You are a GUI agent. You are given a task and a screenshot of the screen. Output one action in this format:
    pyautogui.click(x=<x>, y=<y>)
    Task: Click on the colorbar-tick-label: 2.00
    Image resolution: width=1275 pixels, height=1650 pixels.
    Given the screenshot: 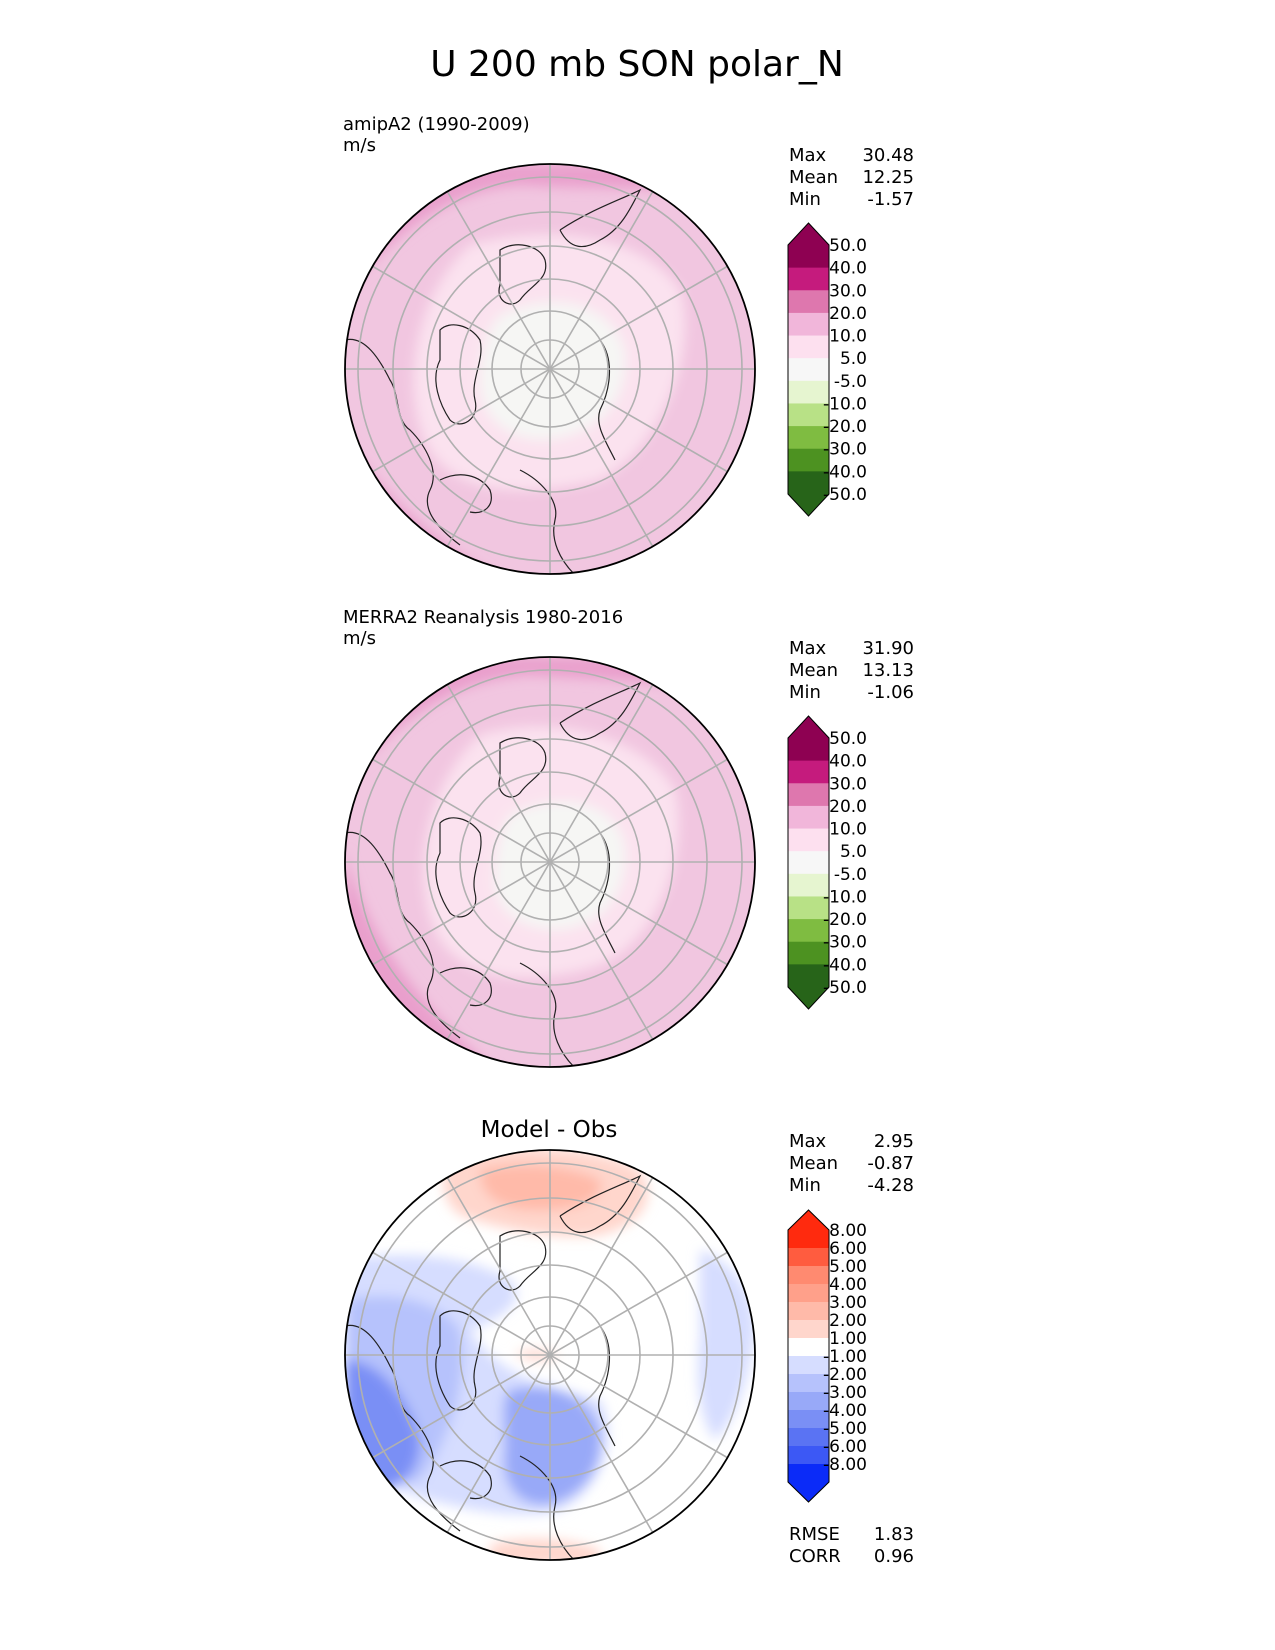 What is the action you would take?
    pyautogui.click(x=848, y=1321)
    